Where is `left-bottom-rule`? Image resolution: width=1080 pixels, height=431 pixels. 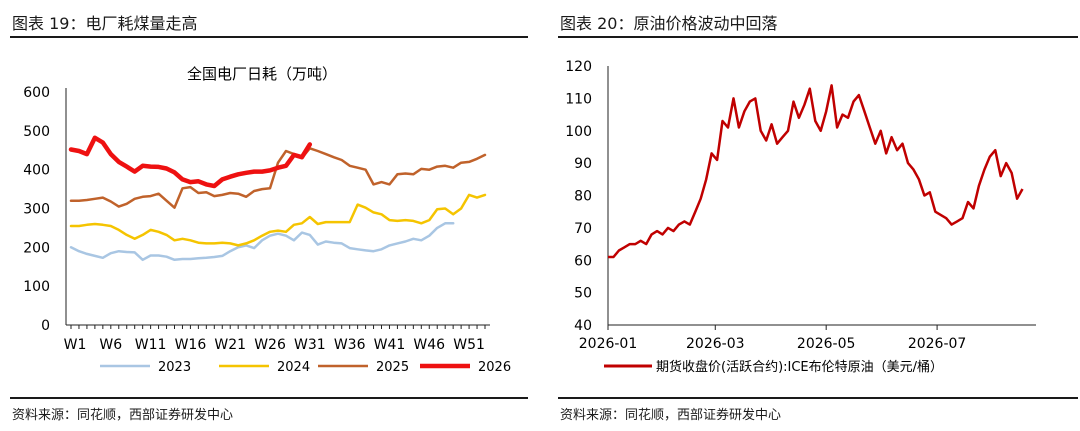
left-bottom-rule is located at coordinates (269, 398).